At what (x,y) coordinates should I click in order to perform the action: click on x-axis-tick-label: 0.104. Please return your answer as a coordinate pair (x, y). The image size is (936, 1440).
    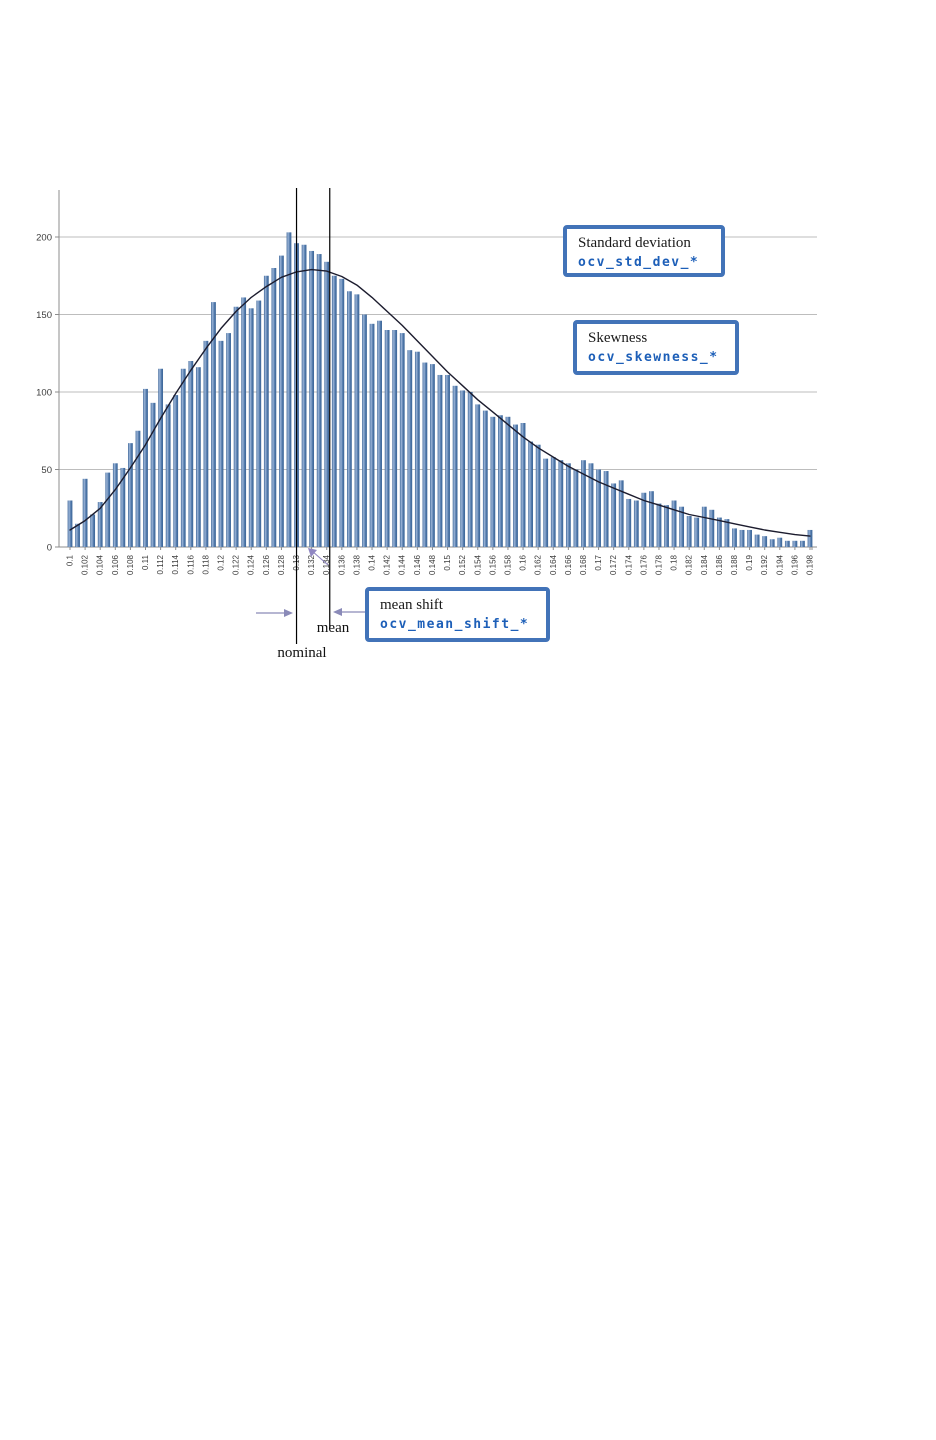
    Looking at the image, I should click on (100, 564).